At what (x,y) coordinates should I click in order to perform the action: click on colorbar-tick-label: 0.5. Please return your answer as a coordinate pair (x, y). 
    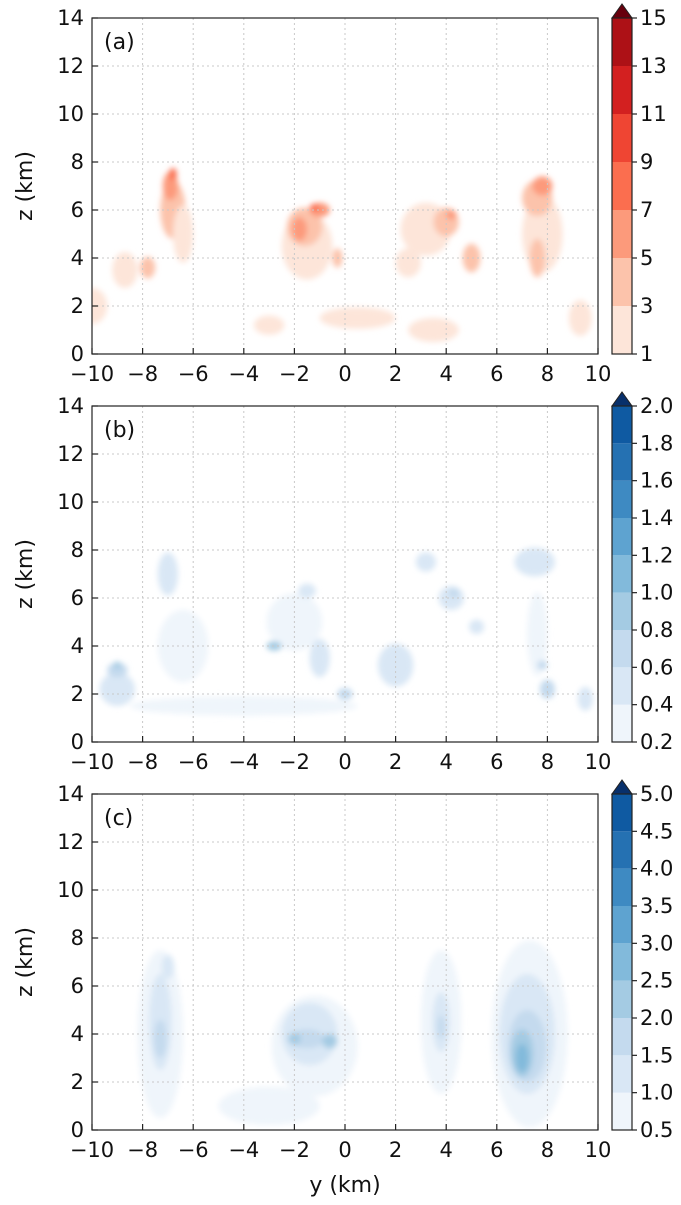
    Looking at the image, I should click on (656, 1130).